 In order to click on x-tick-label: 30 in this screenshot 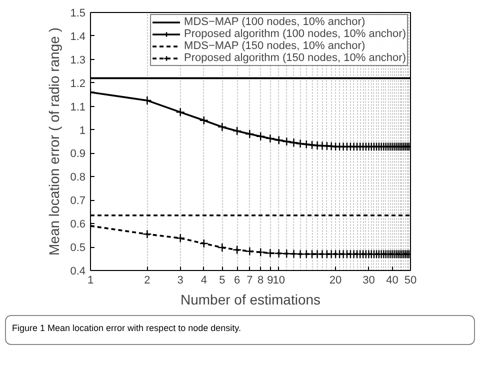, I will do `click(368, 280)`.